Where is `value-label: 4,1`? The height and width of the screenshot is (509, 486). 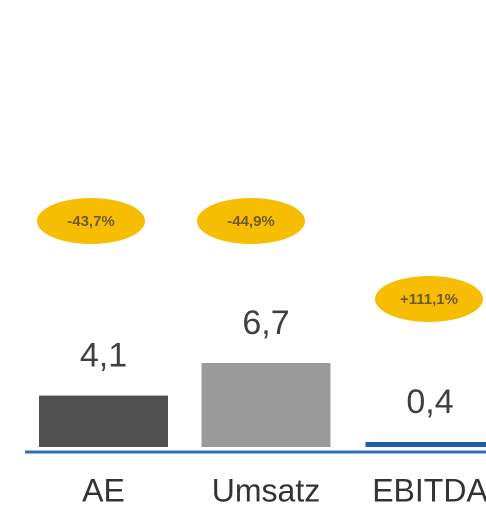 value-label: 4,1 is located at coordinates (103, 356).